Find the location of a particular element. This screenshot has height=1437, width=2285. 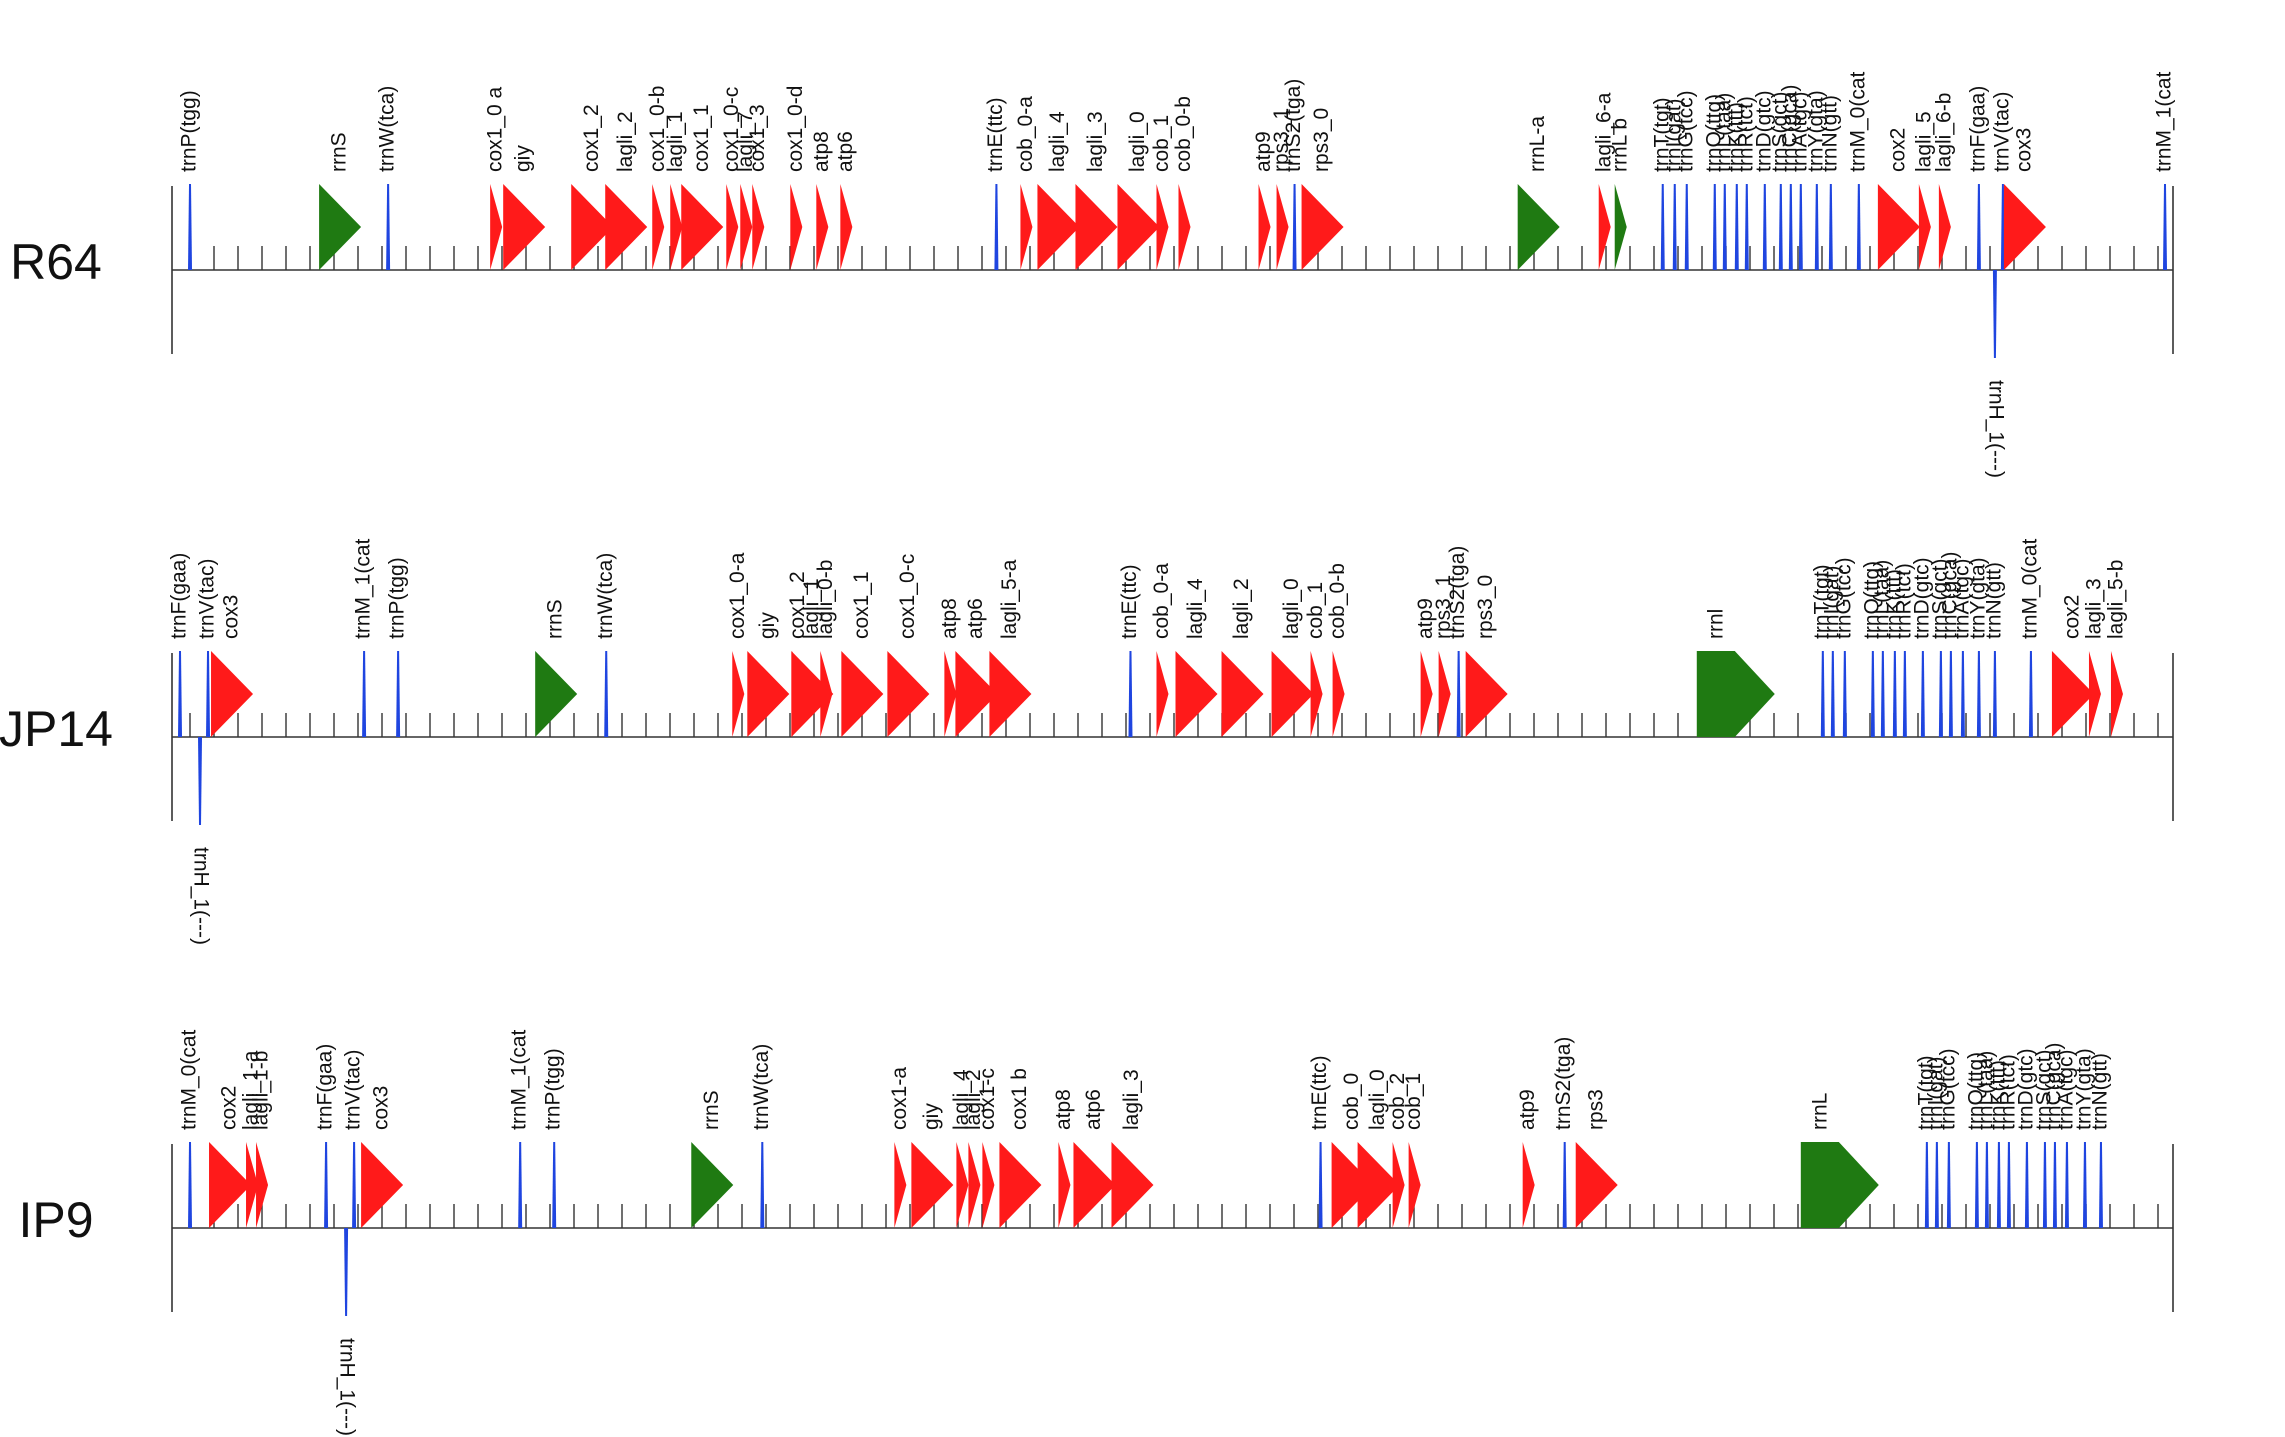

gene-label: atp9 is located at coordinates (1425, 618).